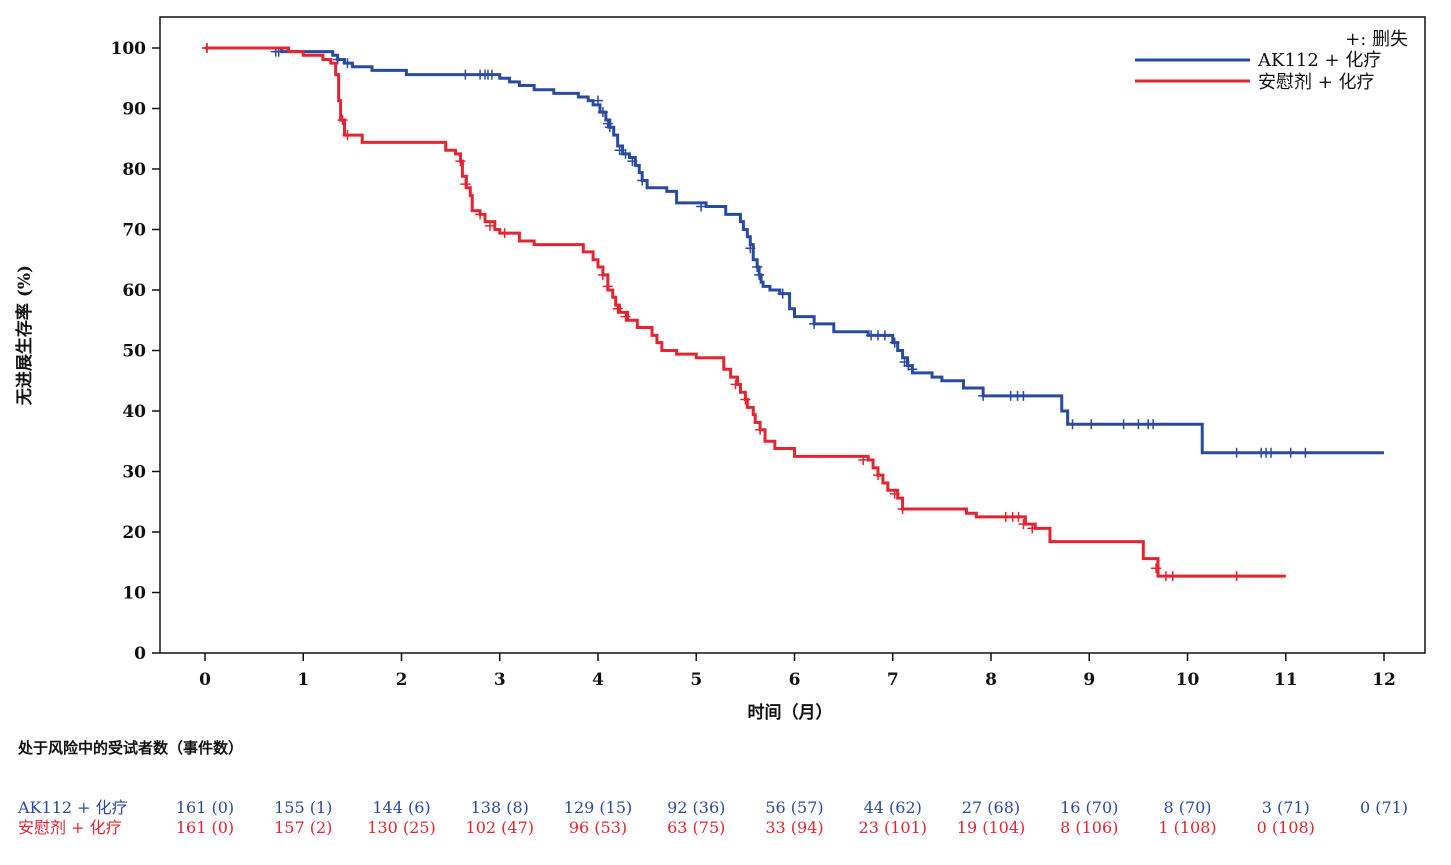  Describe the element at coordinates (134, 473) in the screenshot. I see `y-tick-label: 30` at that location.